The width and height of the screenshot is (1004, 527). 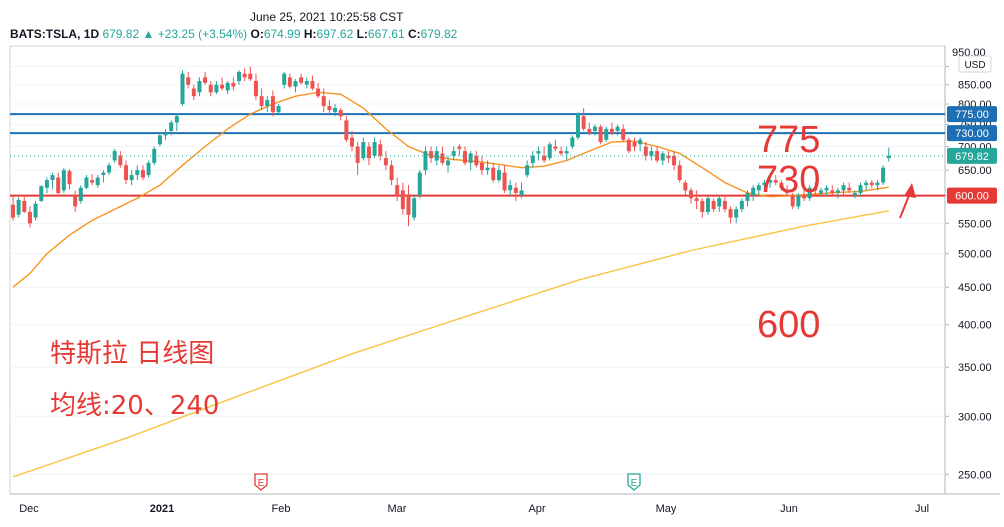 What do you see at coordinates (162, 509) in the screenshot?
I see `time-tick-label: 2021` at bounding box center [162, 509].